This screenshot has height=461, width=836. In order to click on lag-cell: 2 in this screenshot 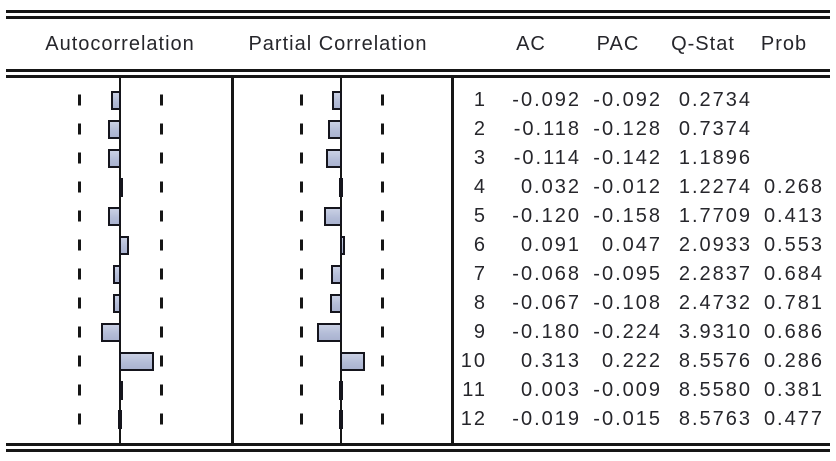, I will do `click(480, 128)`.